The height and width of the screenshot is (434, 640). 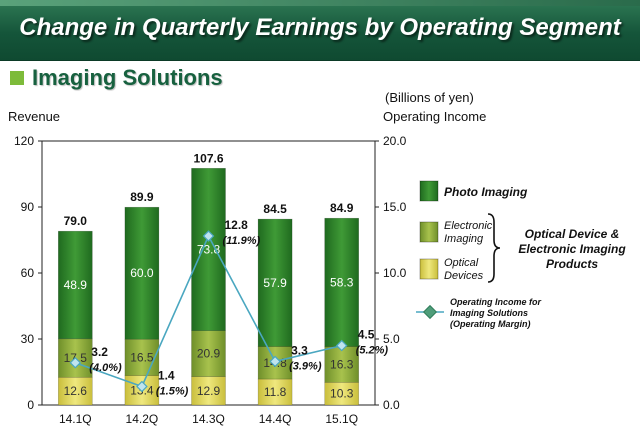 I want to click on y2-tick-label: 10.0, so click(x=395, y=273).